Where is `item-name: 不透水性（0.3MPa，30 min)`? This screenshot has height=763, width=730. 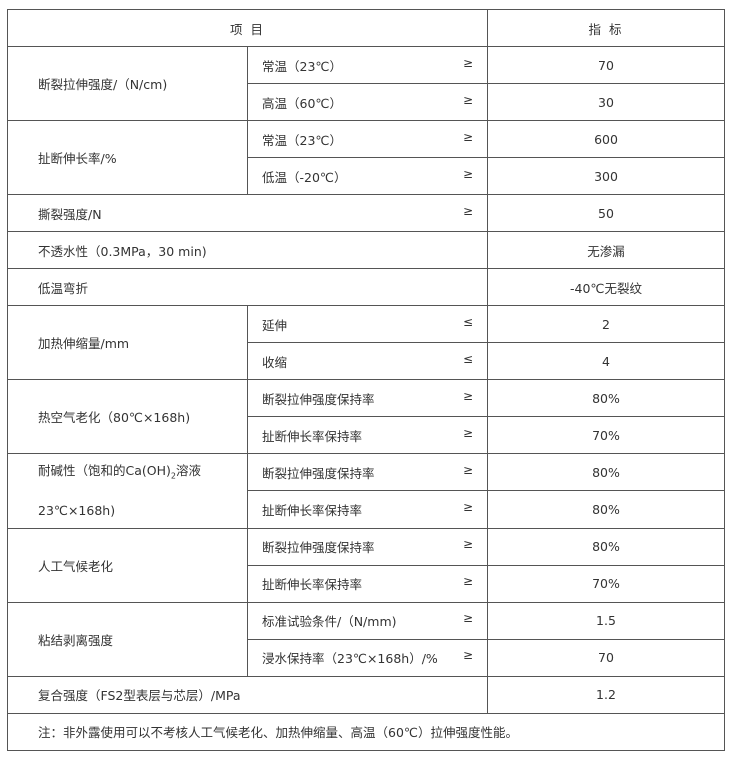 item-name: 不透水性（0.3MPa，30 min) is located at coordinates (247, 250).